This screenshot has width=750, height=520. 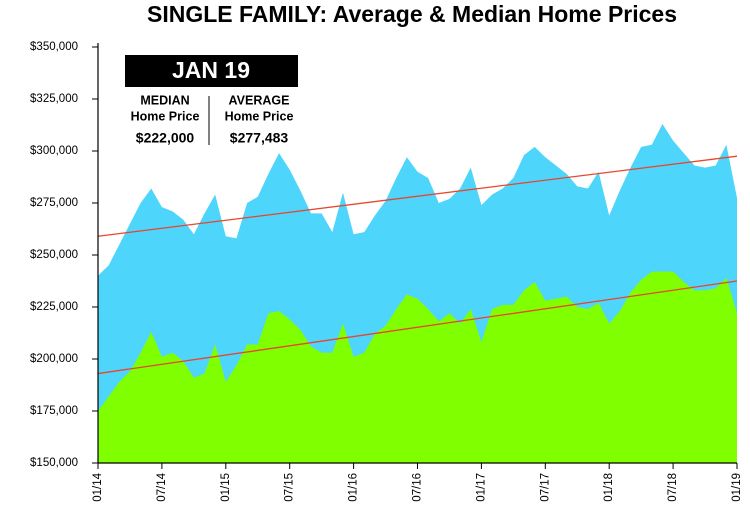 I want to click on y-tick-label: $175,000, so click(x=54, y=411).